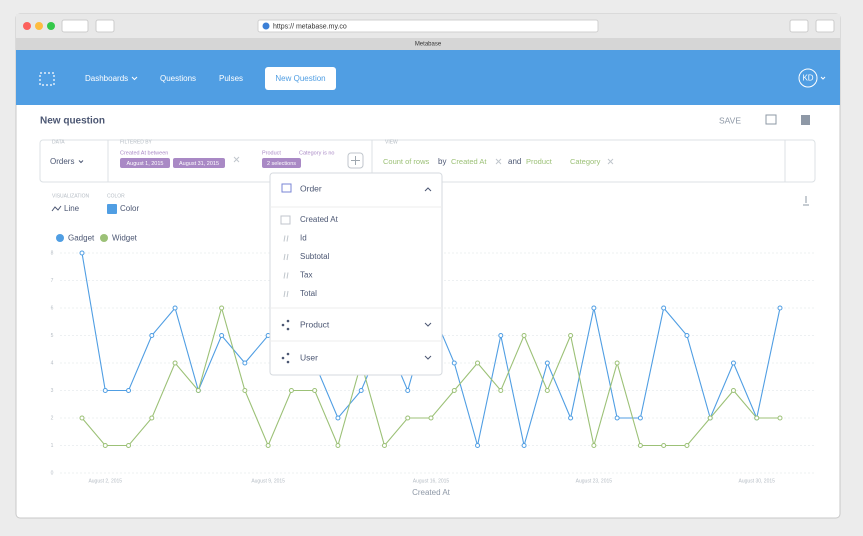 Image resolution: width=863 pixels, height=536 pixels. Describe the element at coordinates (442, 161) in the screenshot. I see `view-text: by` at that location.